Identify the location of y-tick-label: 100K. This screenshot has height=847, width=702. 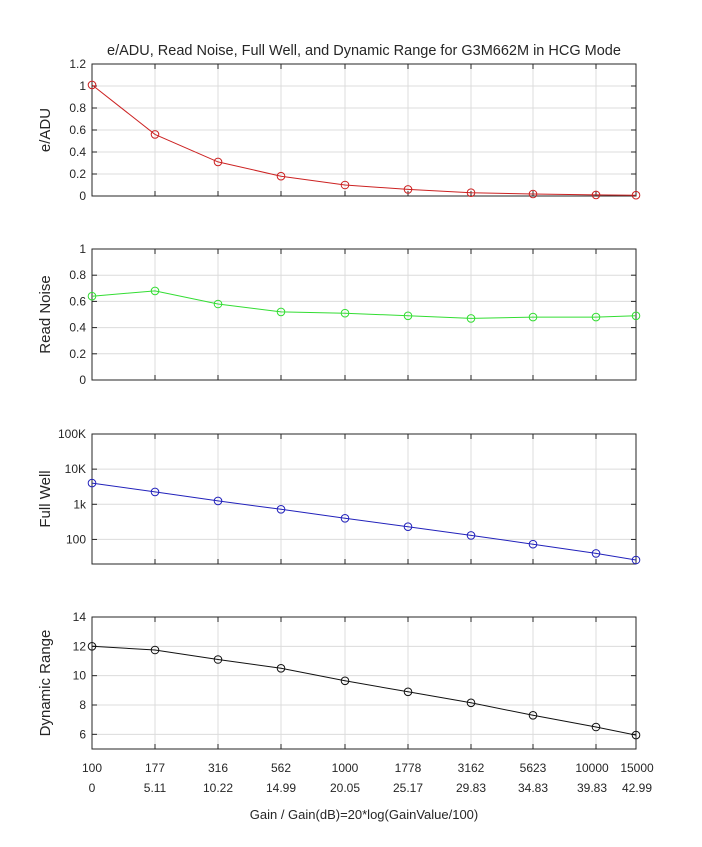
(72, 434).